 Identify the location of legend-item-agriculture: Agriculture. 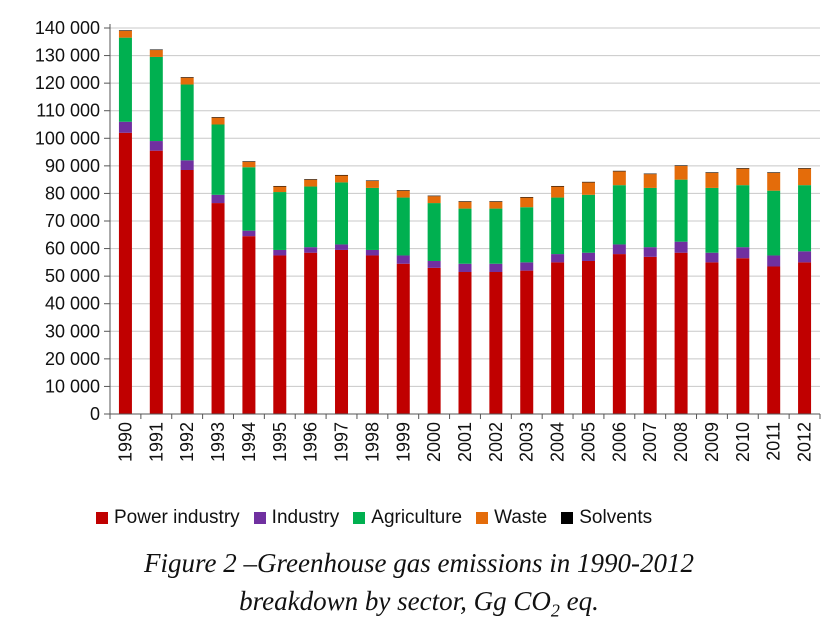
(407, 518).